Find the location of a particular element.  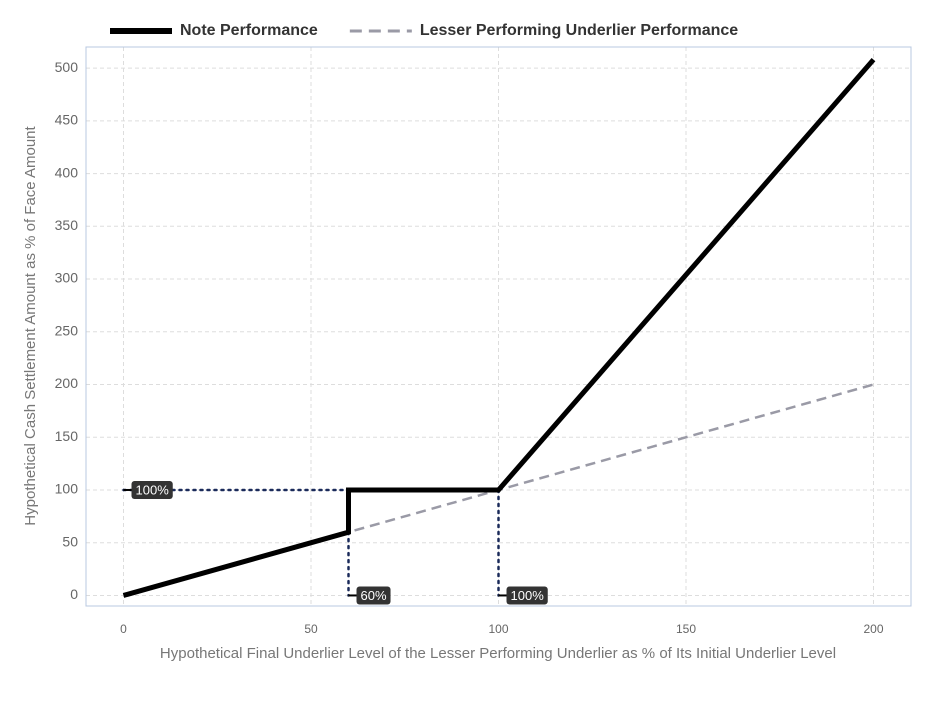

y-tick-label: 350 is located at coordinates (67, 225).